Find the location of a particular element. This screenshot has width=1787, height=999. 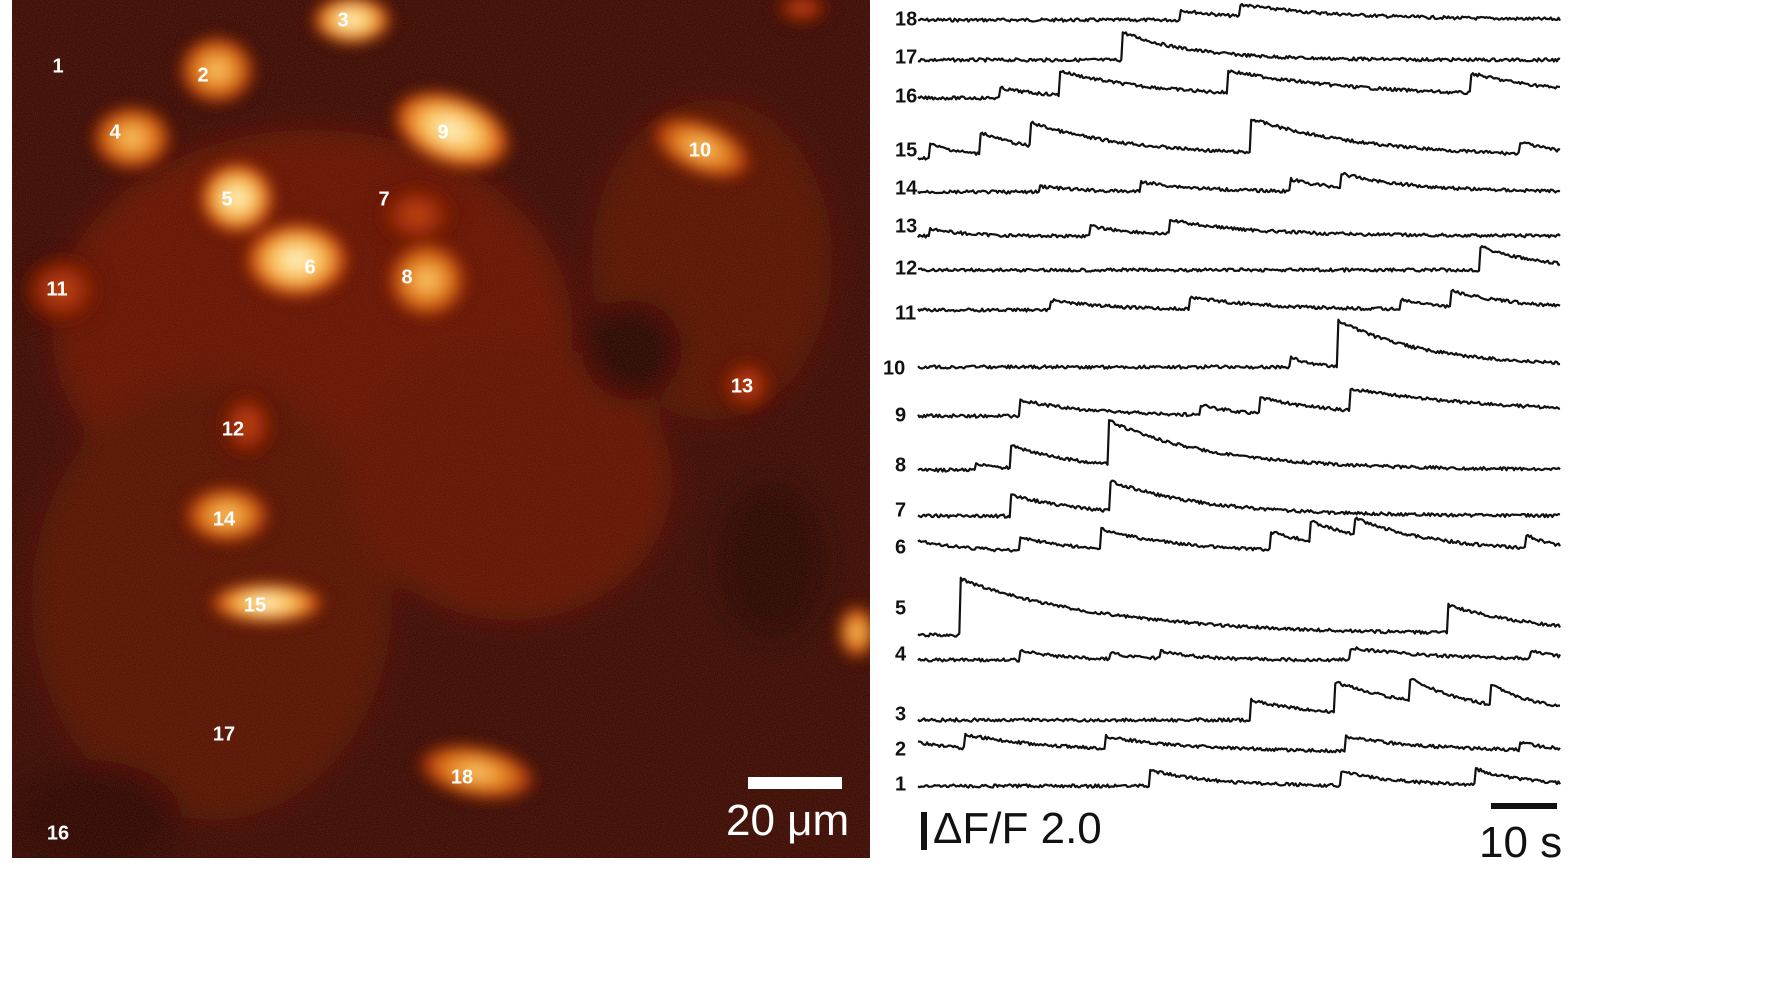

cell-label-6: 6 is located at coordinates (310, 267).